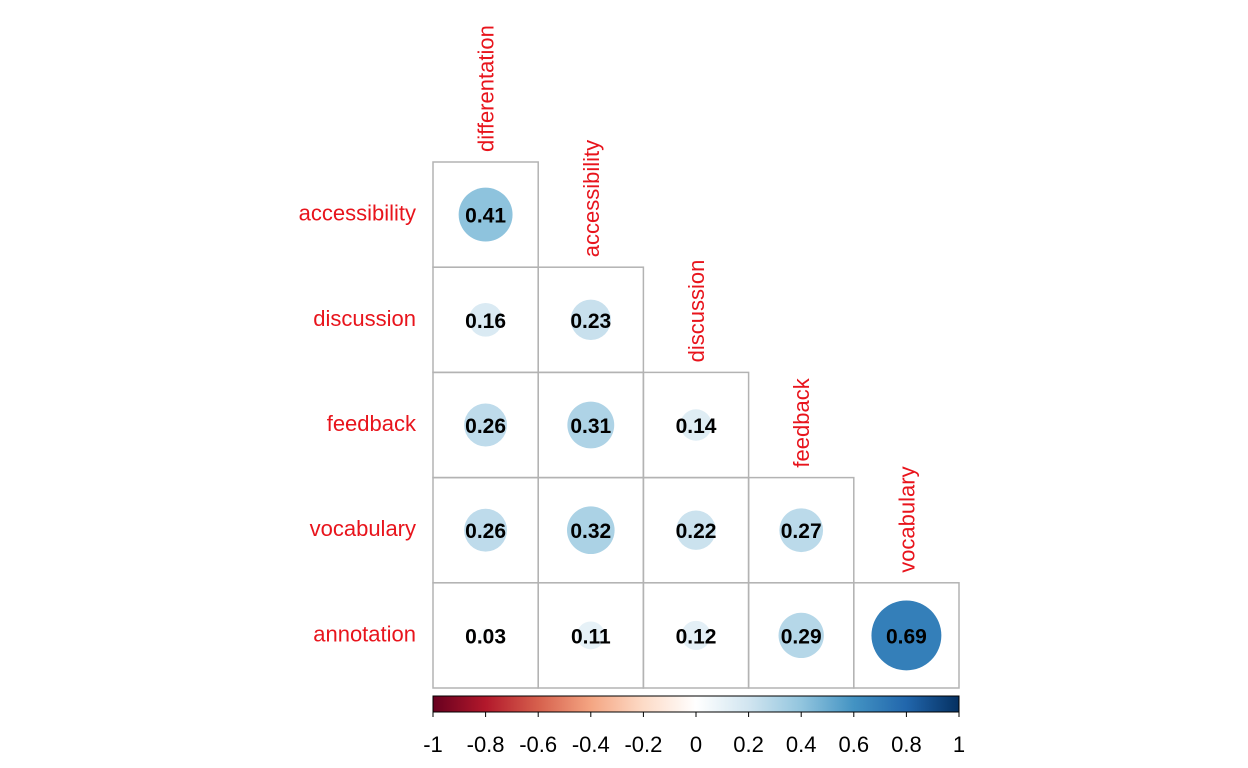 Image resolution: width=1248 pixels, height=768 pixels. What do you see at coordinates (486, 88) in the screenshot?
I see `column-label-differentation: differentation` at bounding box center [486, 88].